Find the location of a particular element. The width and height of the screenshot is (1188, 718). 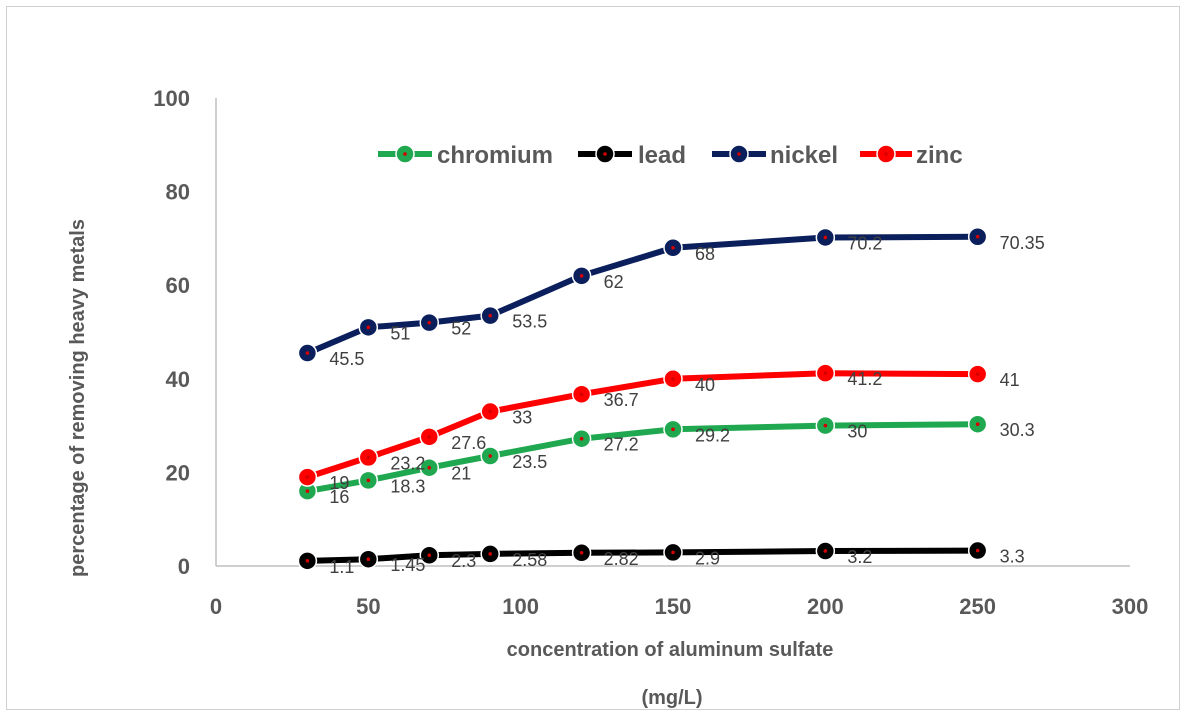

series-line-zinc is located at coordinates (642, 425).